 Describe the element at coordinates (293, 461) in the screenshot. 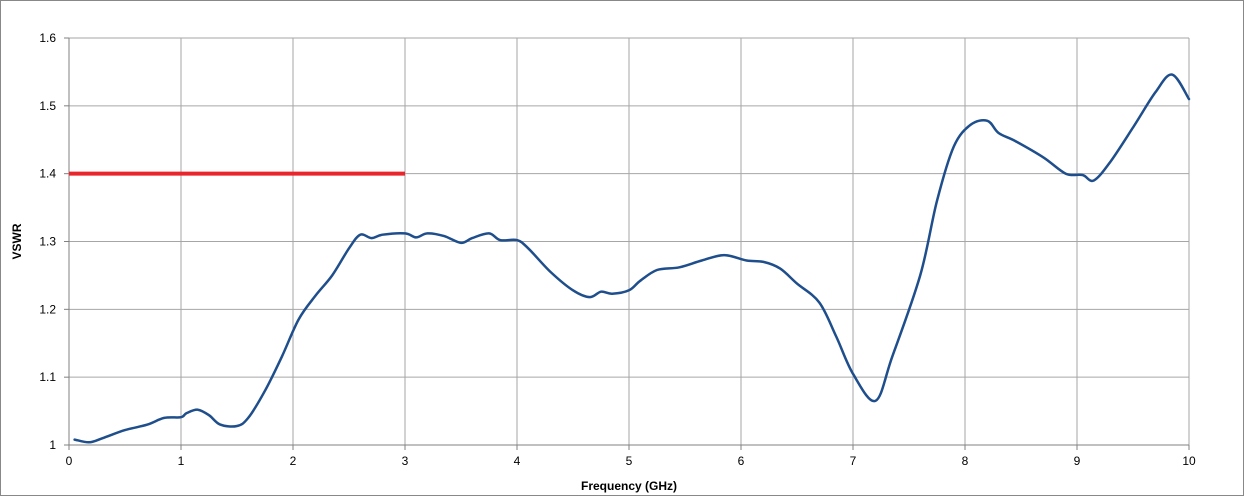

I see `x-tick-label-2: 2` at that location.